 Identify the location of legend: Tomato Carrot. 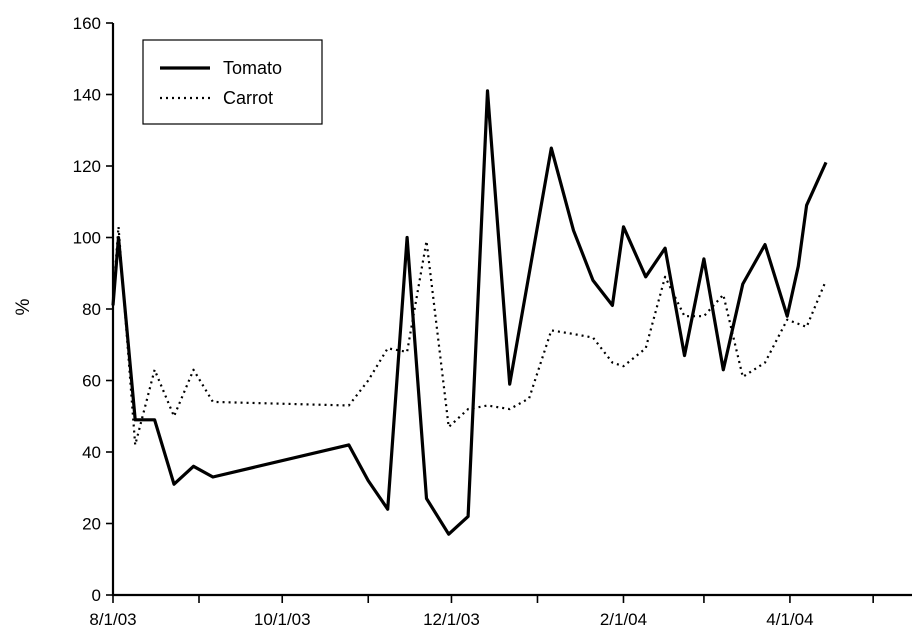
(232, 82).